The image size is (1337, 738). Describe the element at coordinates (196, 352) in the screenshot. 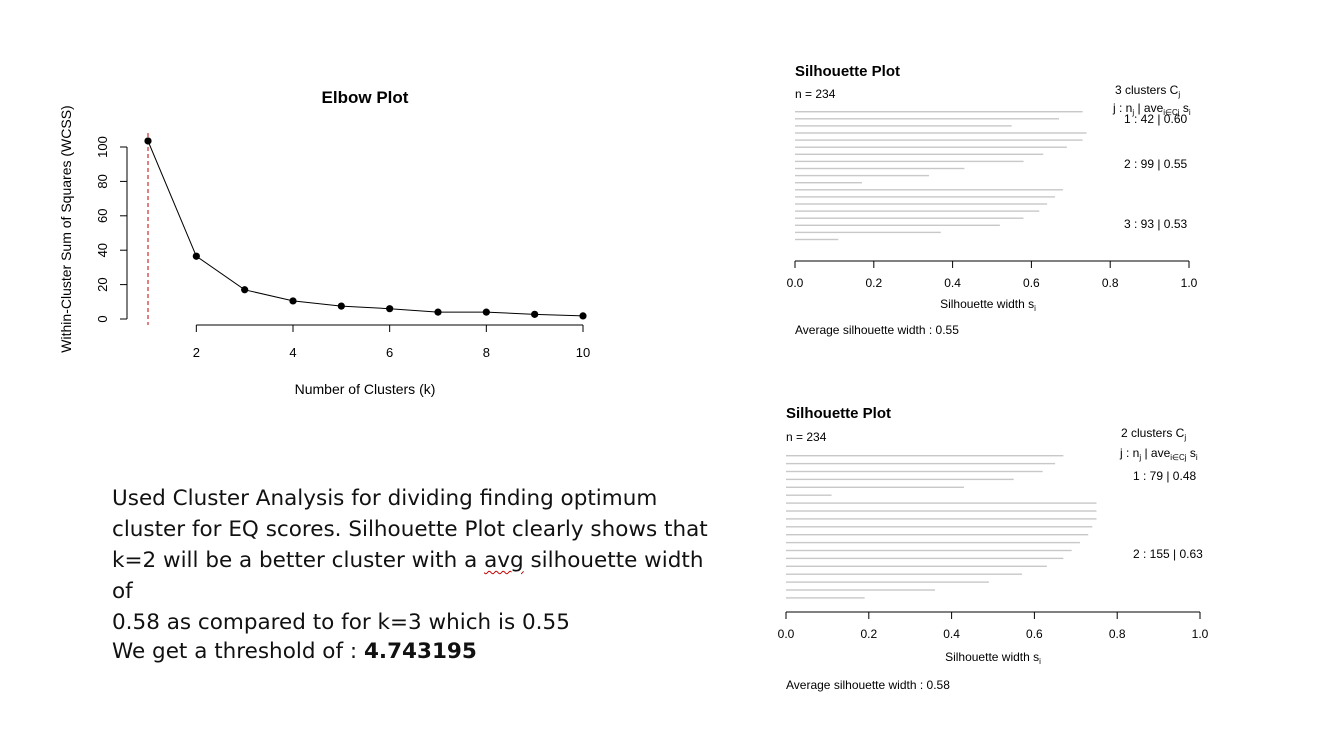

I see `elbow-x-tick-label: 2` at that location.